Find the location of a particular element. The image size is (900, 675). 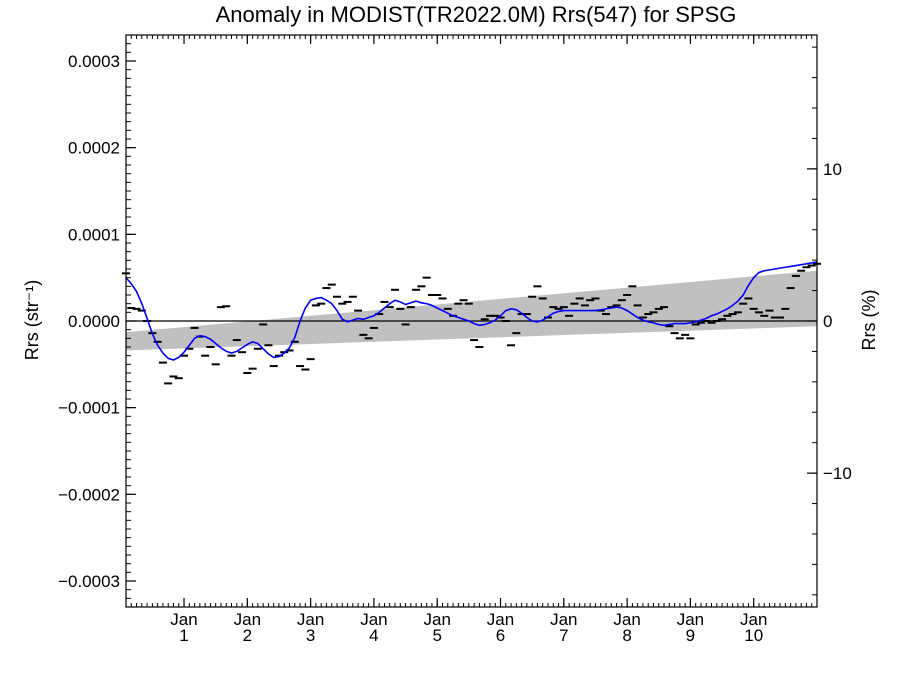

right-y-axis: 10 0 −10 is located at coordinates (829, 321).